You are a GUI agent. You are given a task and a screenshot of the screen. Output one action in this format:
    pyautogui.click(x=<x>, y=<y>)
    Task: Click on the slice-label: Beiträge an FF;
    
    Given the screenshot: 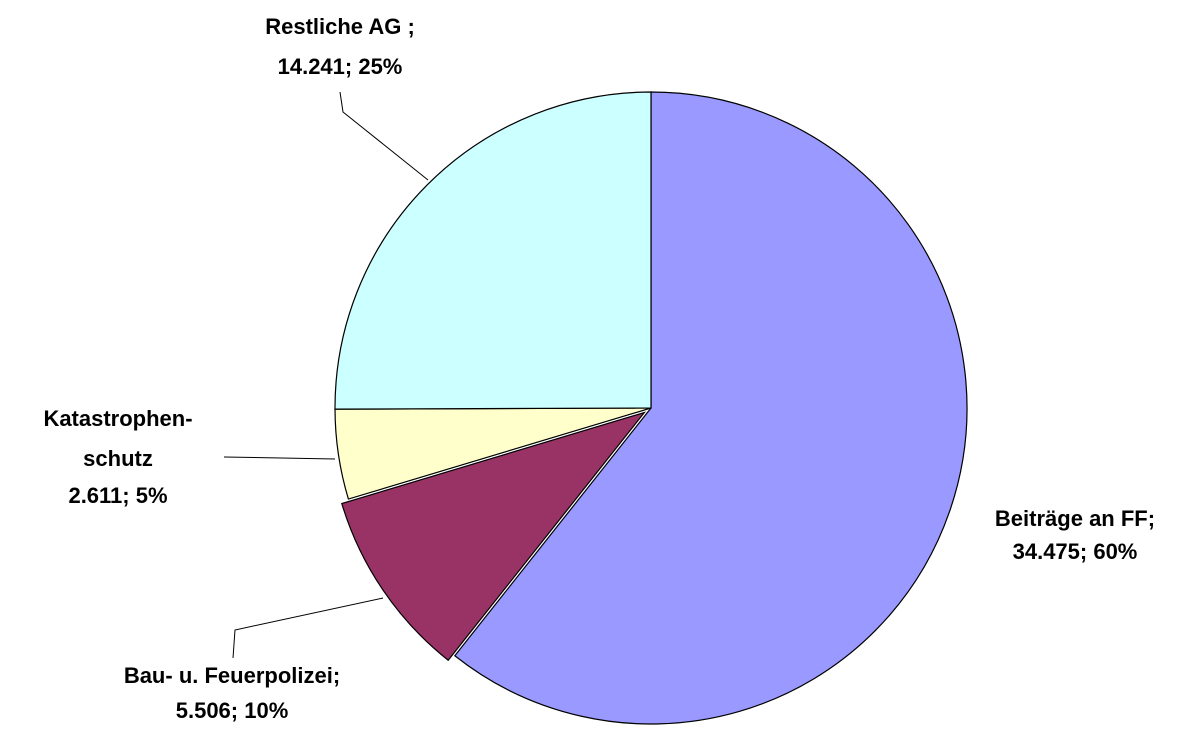 What is the action you would take?
    pyautogui.click(x=1075, y=518)
    